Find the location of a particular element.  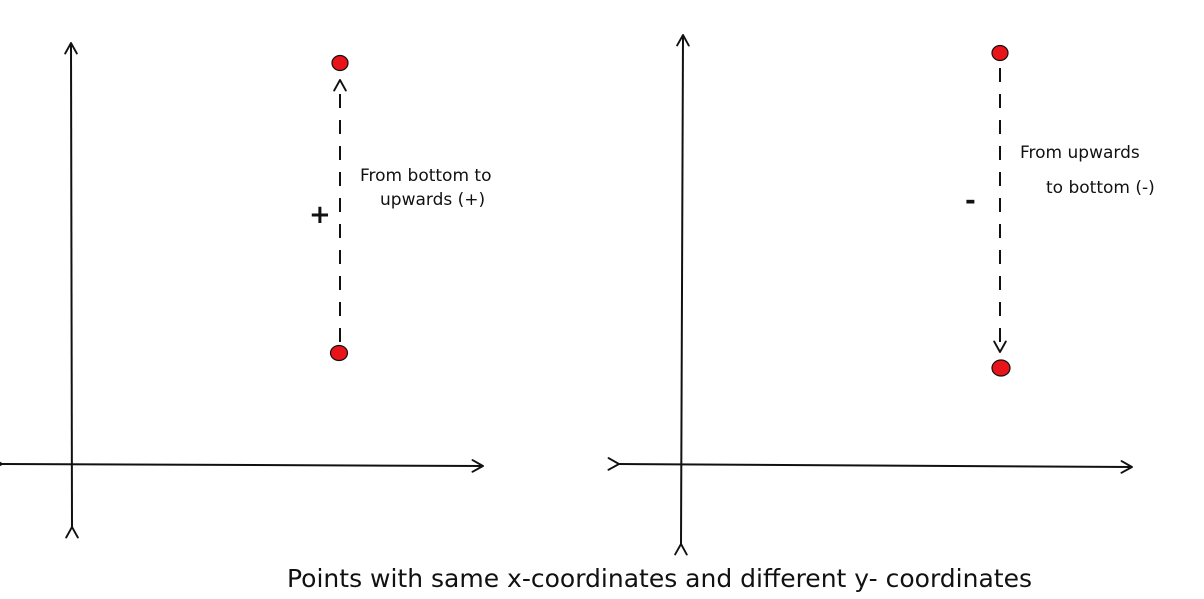

left-label-line1: From bottom to is located at coordinates (425, 176).